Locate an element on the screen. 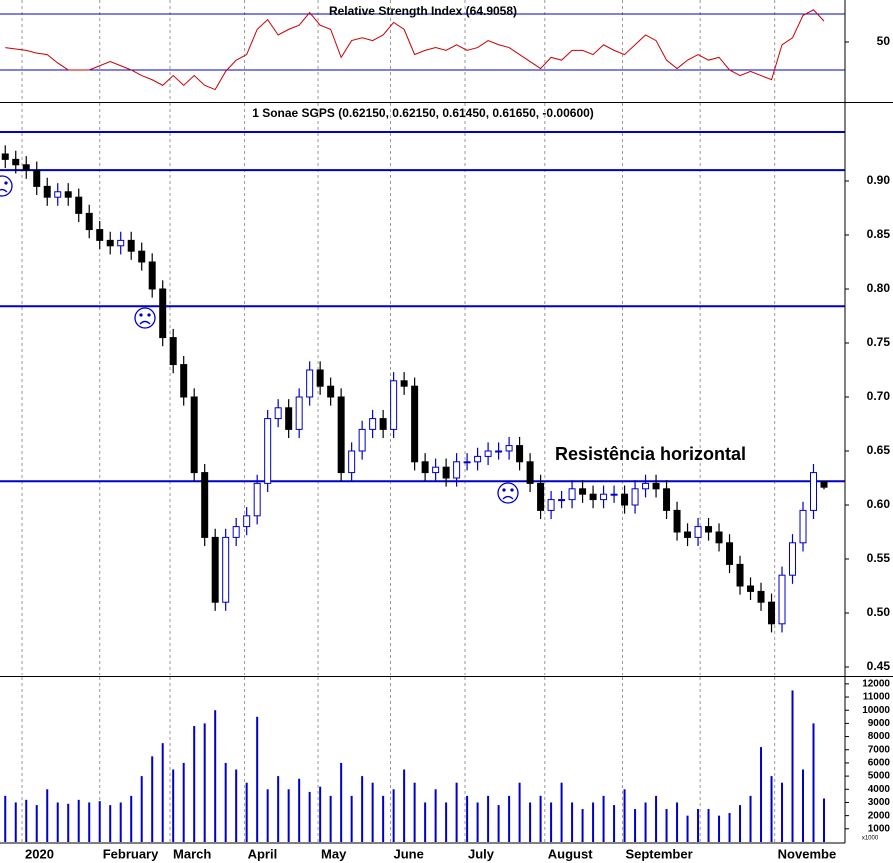  y-tick-label: 0.75 is located at coordinates (879, 342).